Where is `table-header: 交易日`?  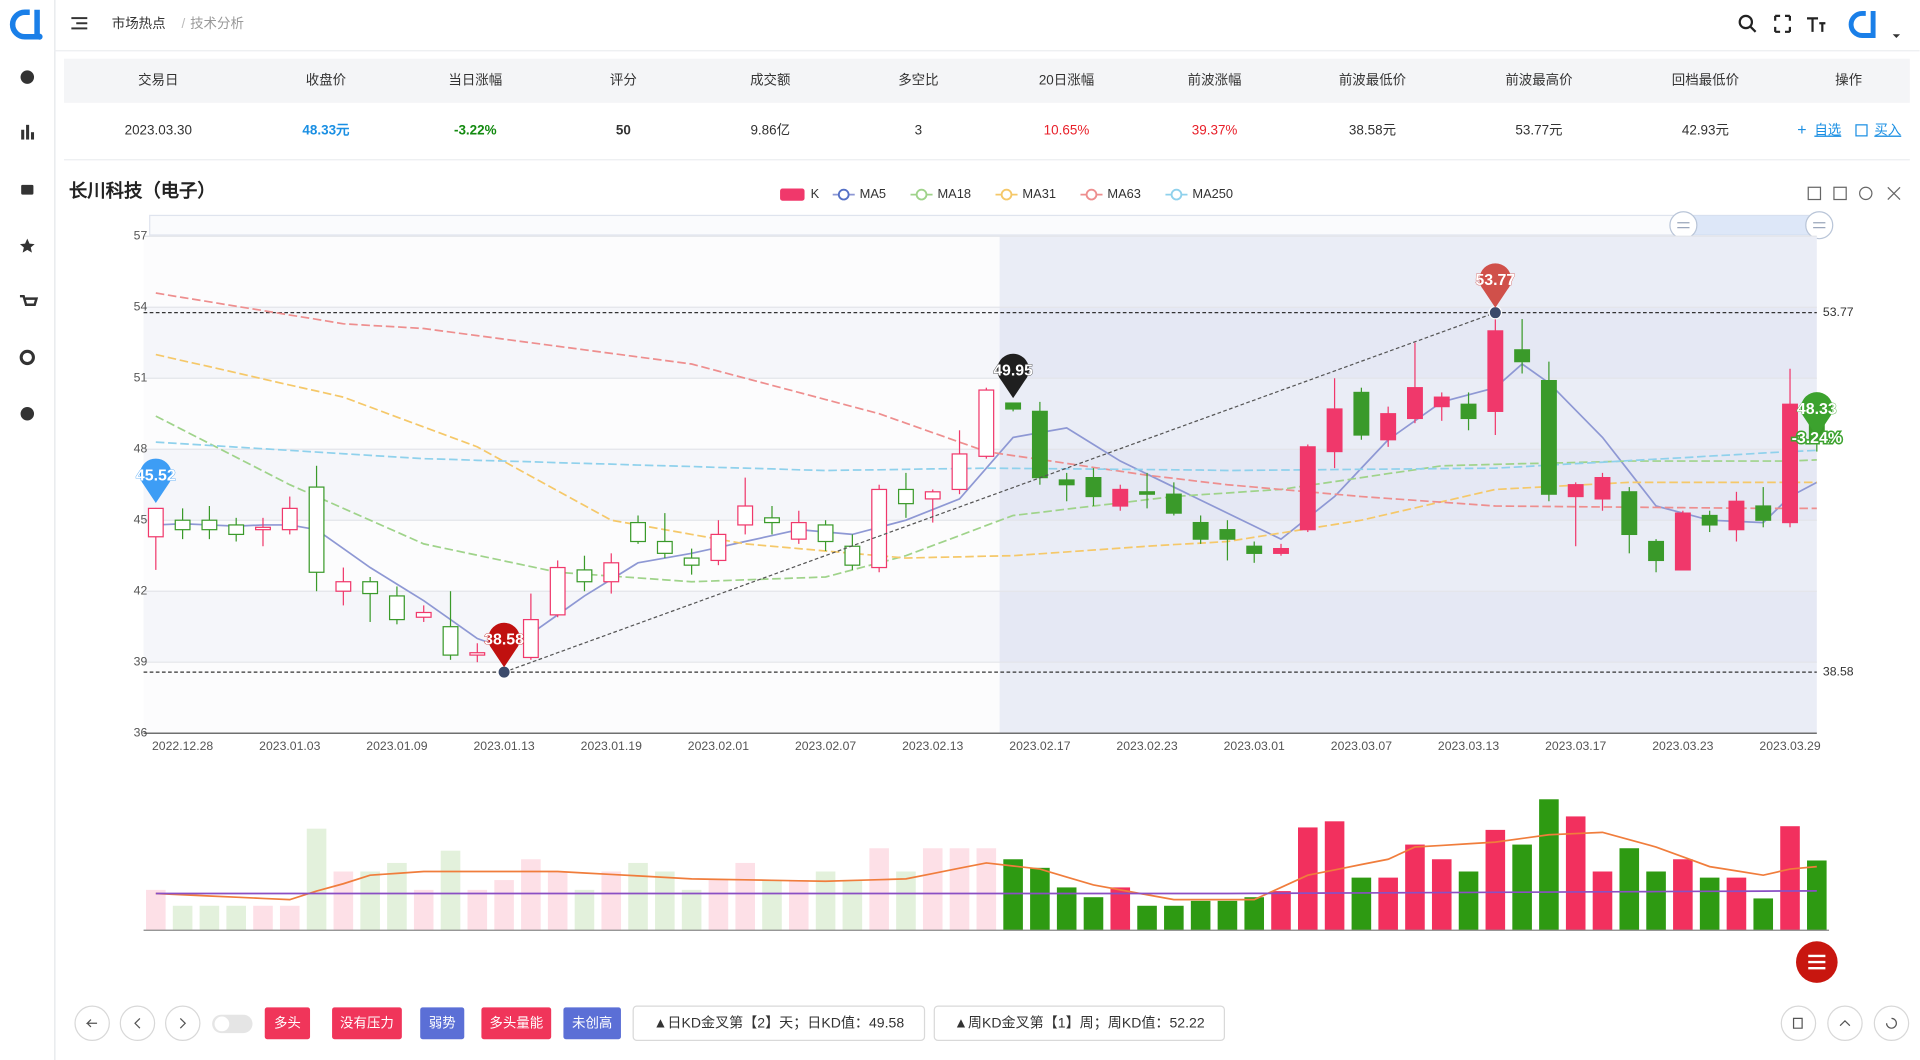 table-header: 交易日 is located at coordinates (158, 79).